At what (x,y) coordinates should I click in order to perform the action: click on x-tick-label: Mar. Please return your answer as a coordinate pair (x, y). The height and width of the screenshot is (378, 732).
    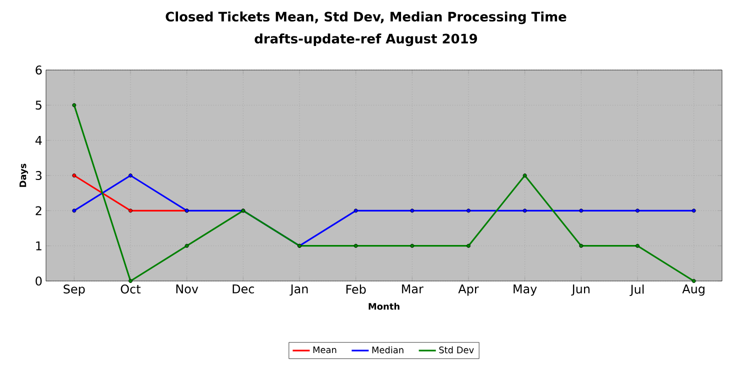
    Looking at the image, I should click on (413, 289).